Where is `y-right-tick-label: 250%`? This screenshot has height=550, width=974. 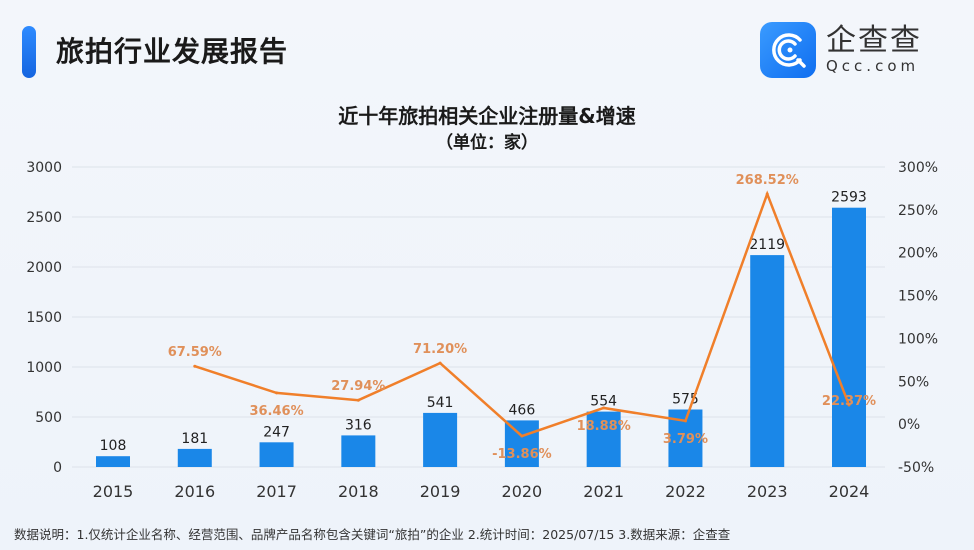 y-right-tick-label: 250% is located at coordinates (918, 211).